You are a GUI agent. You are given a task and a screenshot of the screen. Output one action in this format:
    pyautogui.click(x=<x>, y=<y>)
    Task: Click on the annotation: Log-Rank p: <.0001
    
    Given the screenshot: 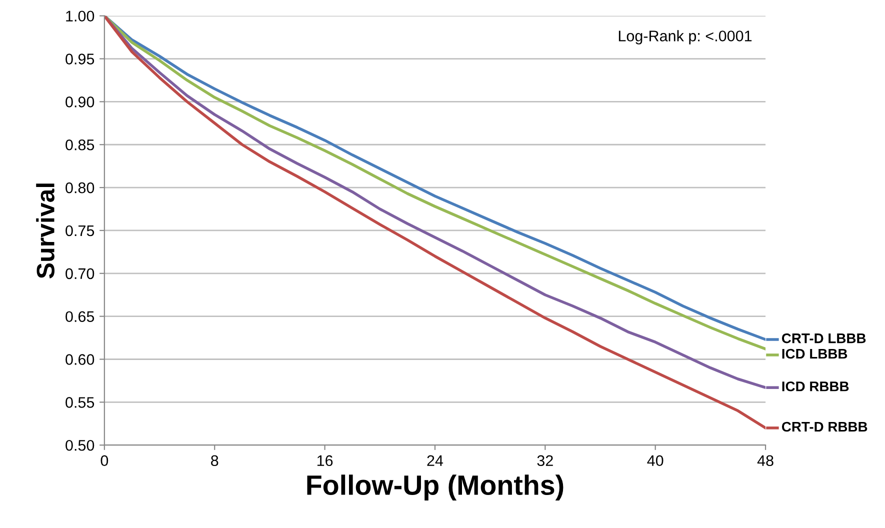 What is the action you would take?
    pyautogui.click(x=685, y=37)
    